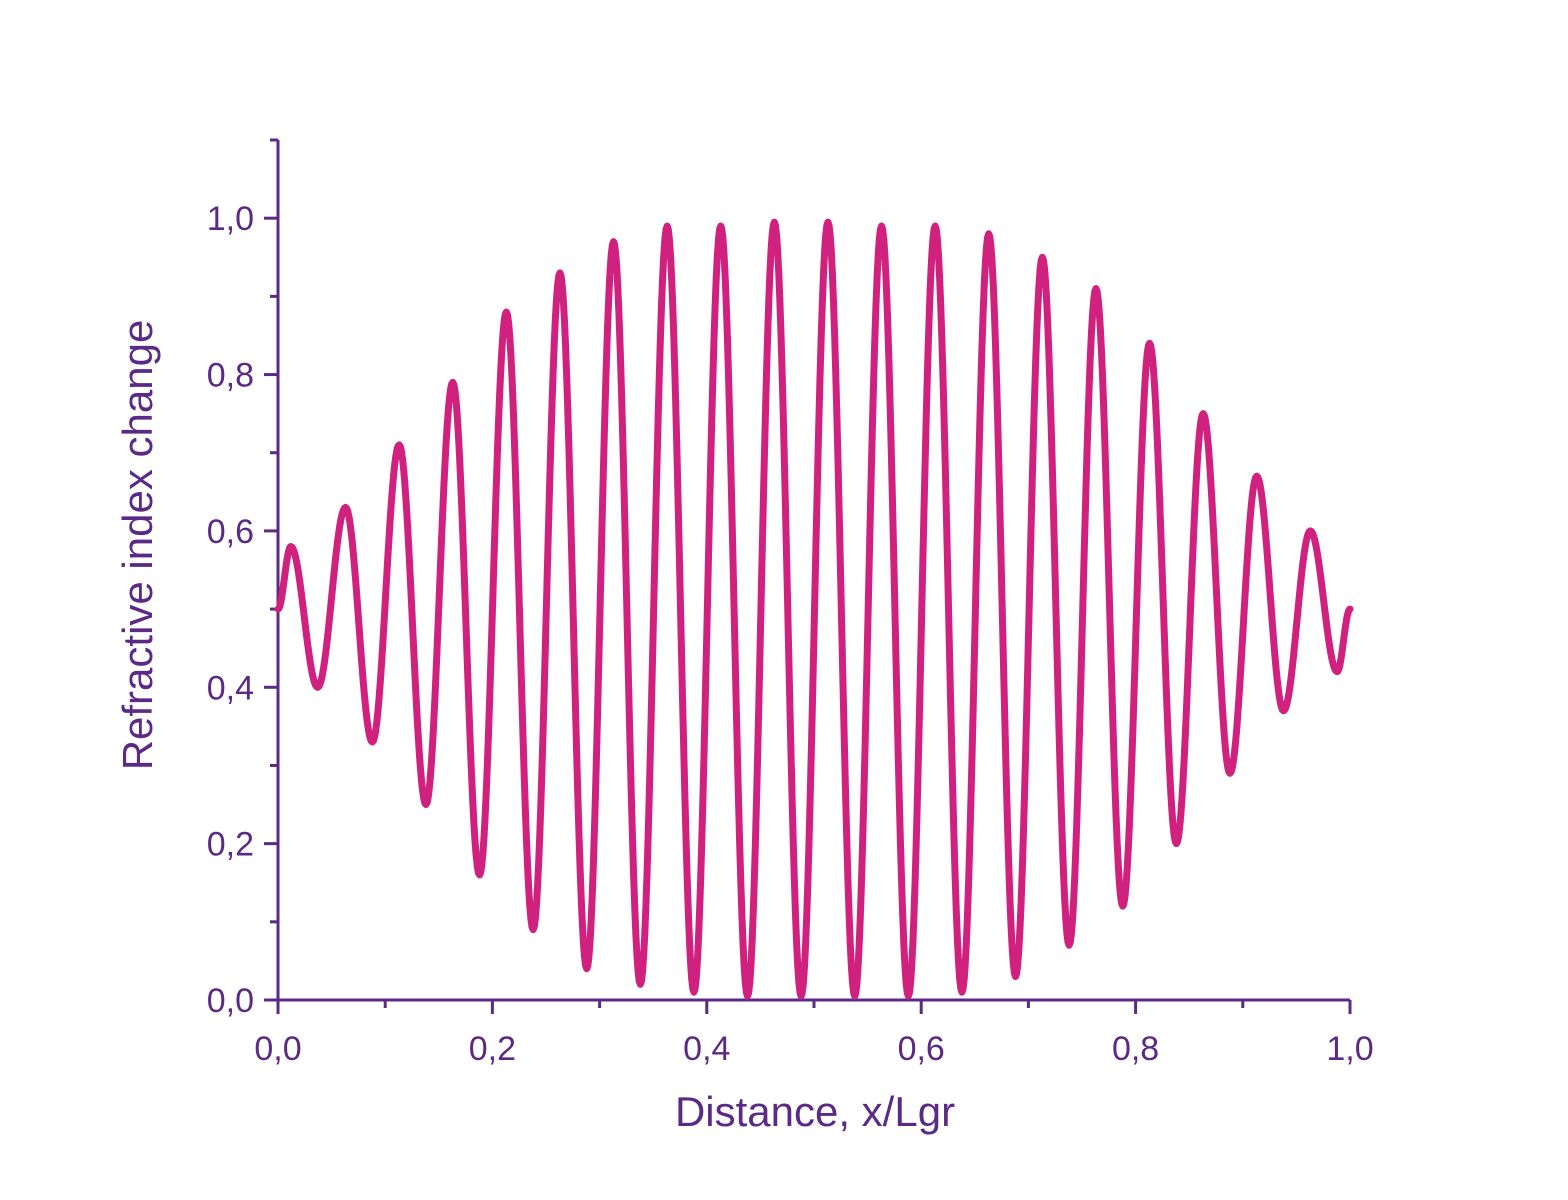 This screenshot has height=1200, width=1568. Describe the element at coordinates (230, 845) in the screenshot. I see `y-tick-label: 0,2` at that location.